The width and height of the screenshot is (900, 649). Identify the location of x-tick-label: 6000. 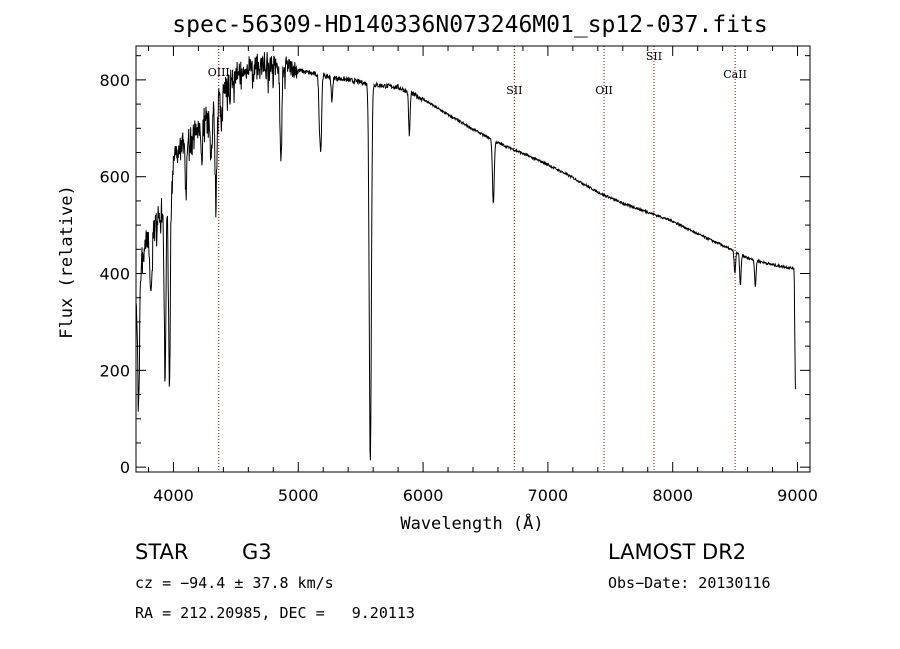
(423, 495).